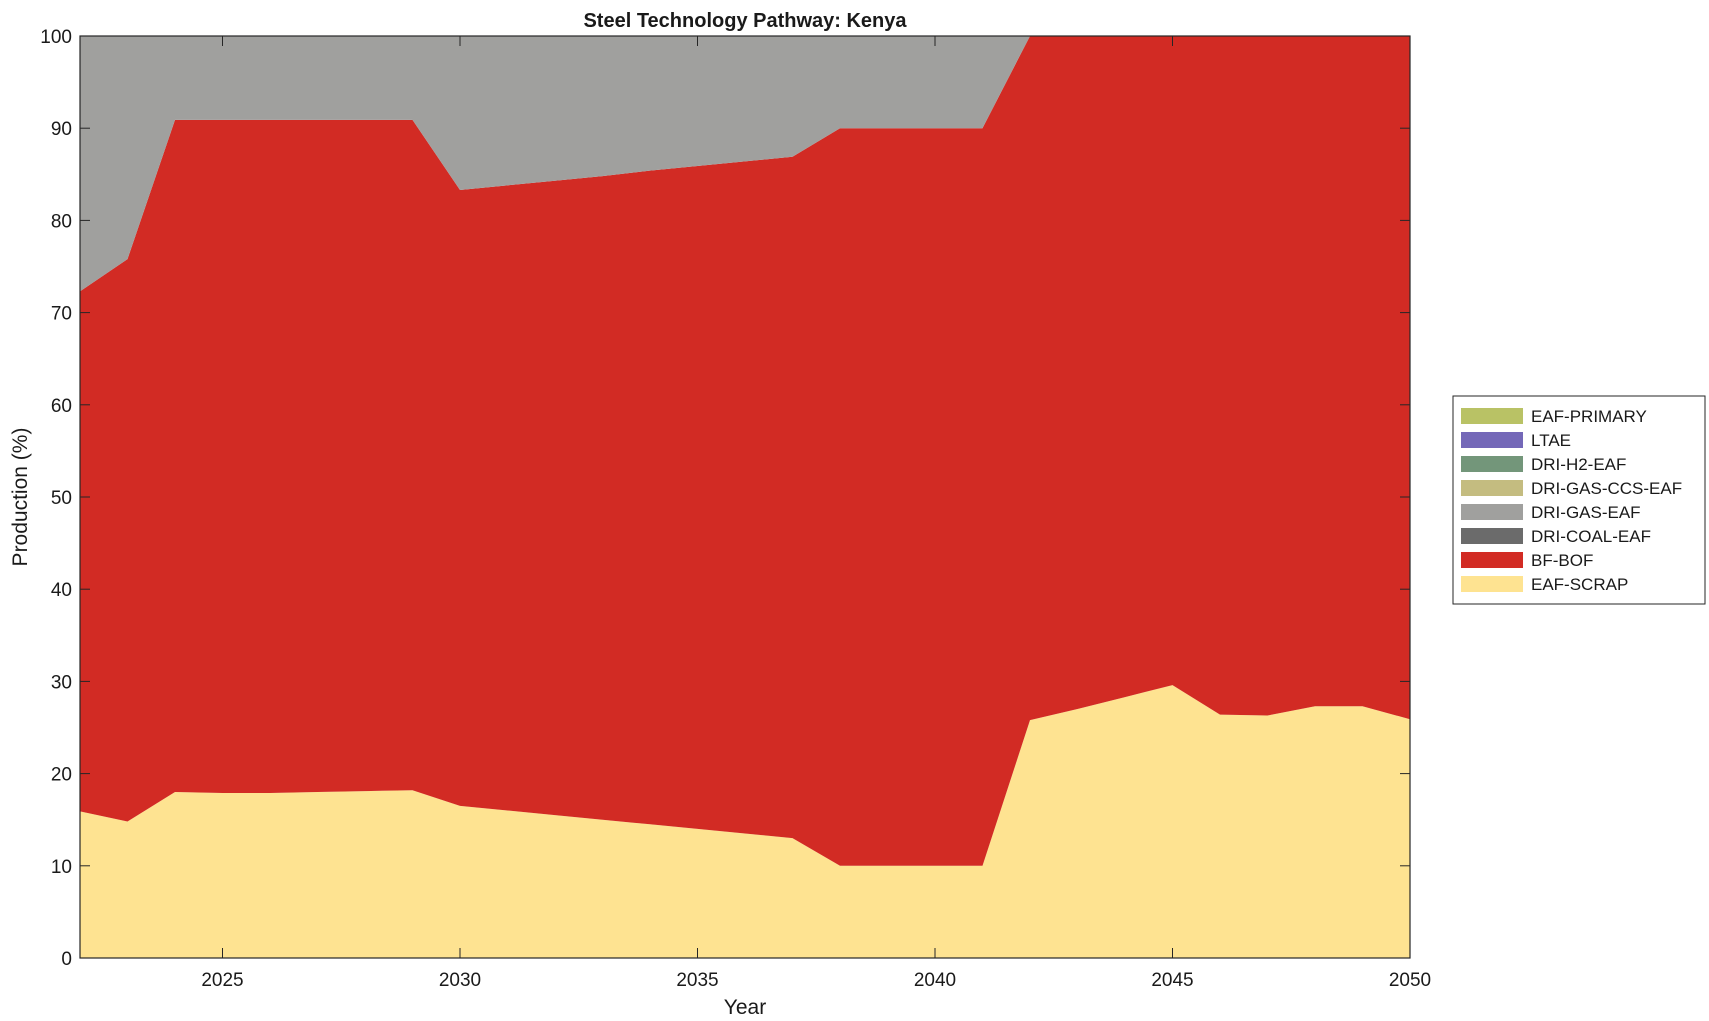 The image size is (1709, 1021). Describe the element at coordinates (1579, 584) in the screenshot. I see `legend-label: EAF-SCRAP` at that location.